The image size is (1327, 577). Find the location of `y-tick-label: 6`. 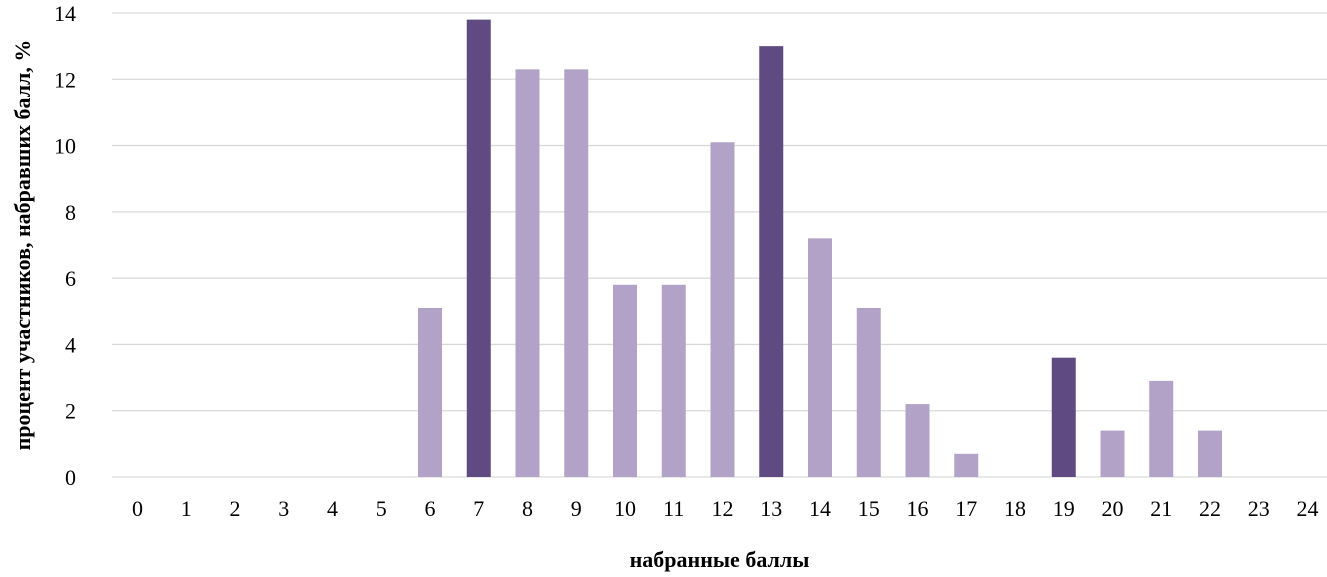

y-tick-label: 6 is located at coordinates (70, 278).